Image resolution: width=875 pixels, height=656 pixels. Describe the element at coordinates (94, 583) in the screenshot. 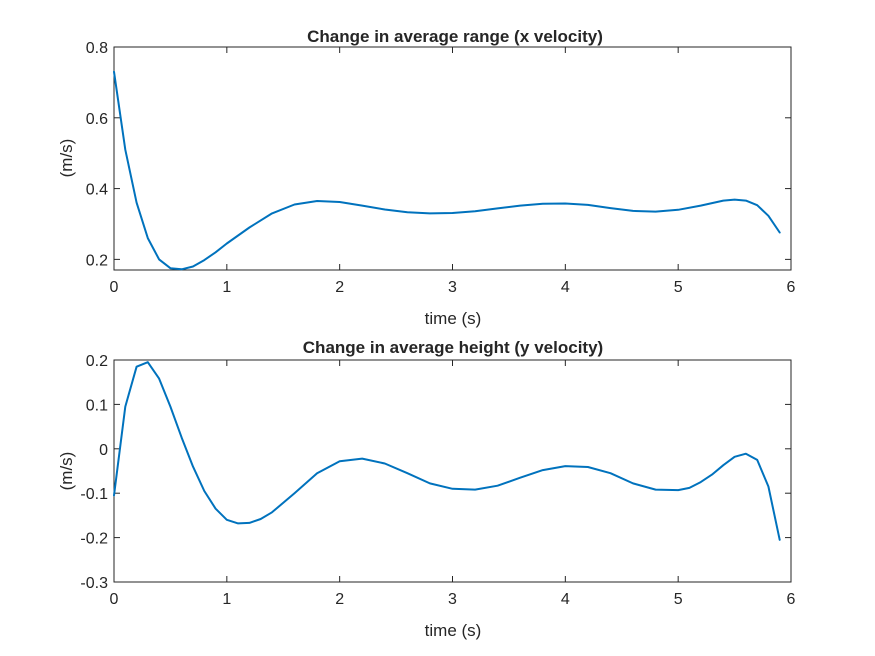

I see `y-tick-label: -0.3` at that location.